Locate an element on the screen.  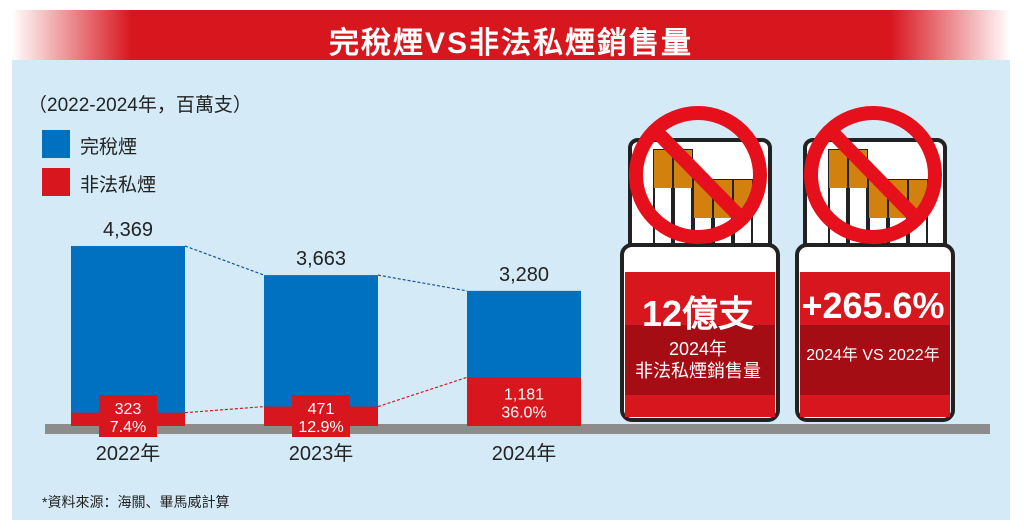
callout-1-big: 12億支 is located at coordinates (698, 313).